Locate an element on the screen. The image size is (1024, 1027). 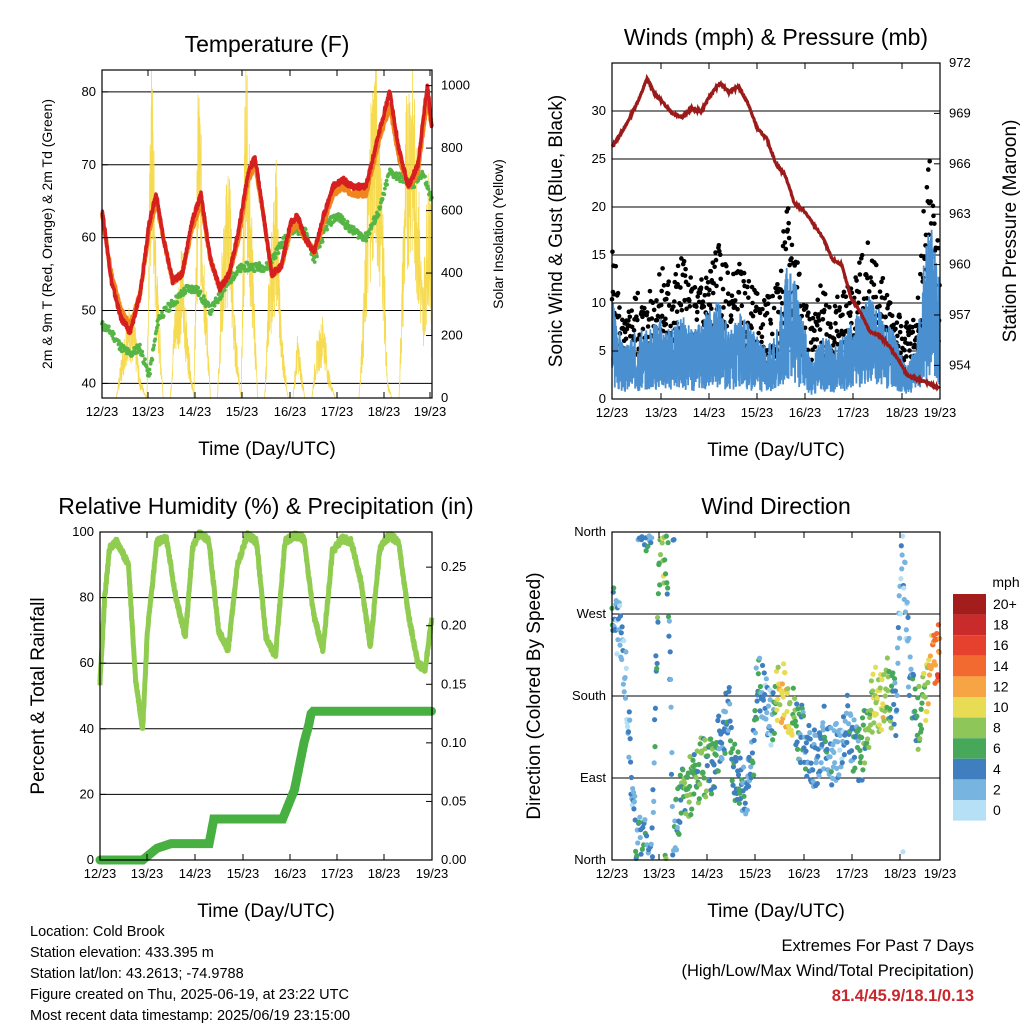
x-tick-label: 16/23 is located at coordinates (290, 873).